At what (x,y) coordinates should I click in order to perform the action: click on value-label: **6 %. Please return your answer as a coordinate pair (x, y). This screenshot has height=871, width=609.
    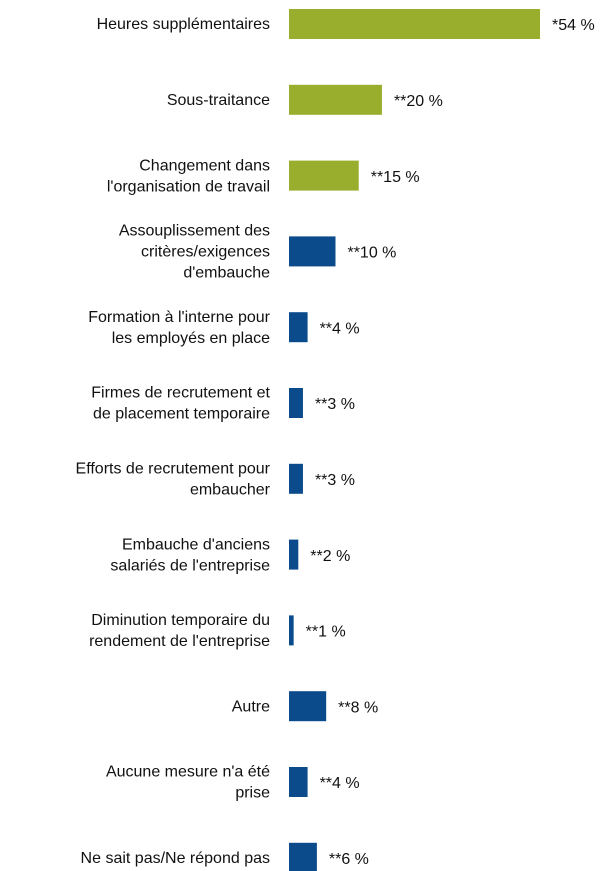
    Looking at the image, I should click on (349, 859).